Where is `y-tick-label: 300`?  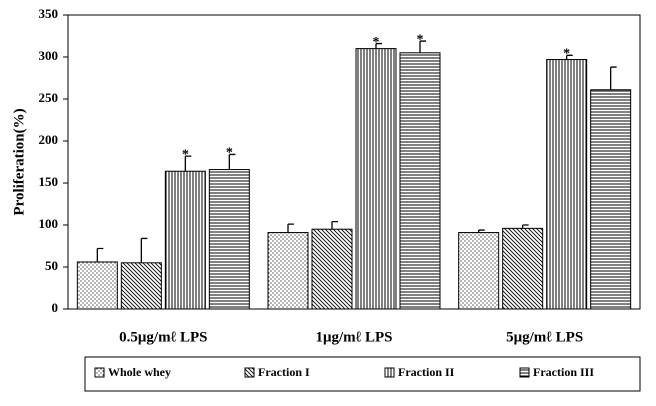 y-tick-label: 300 is located at coordinates (49, 55).